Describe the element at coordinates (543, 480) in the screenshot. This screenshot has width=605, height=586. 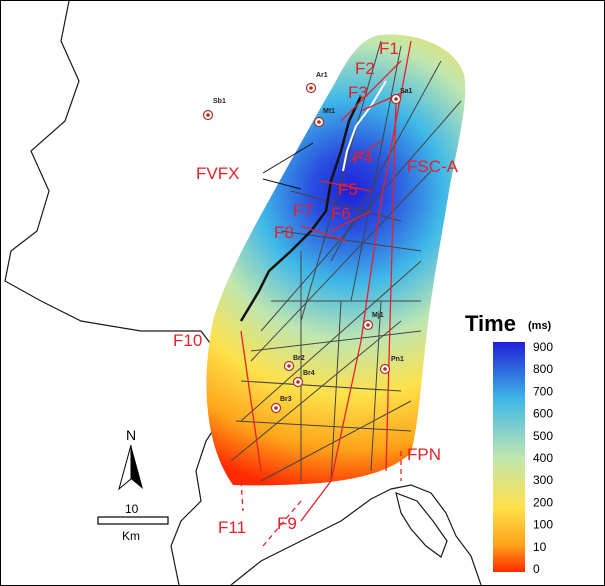
I see `legend-tick-label: 300` at that location.